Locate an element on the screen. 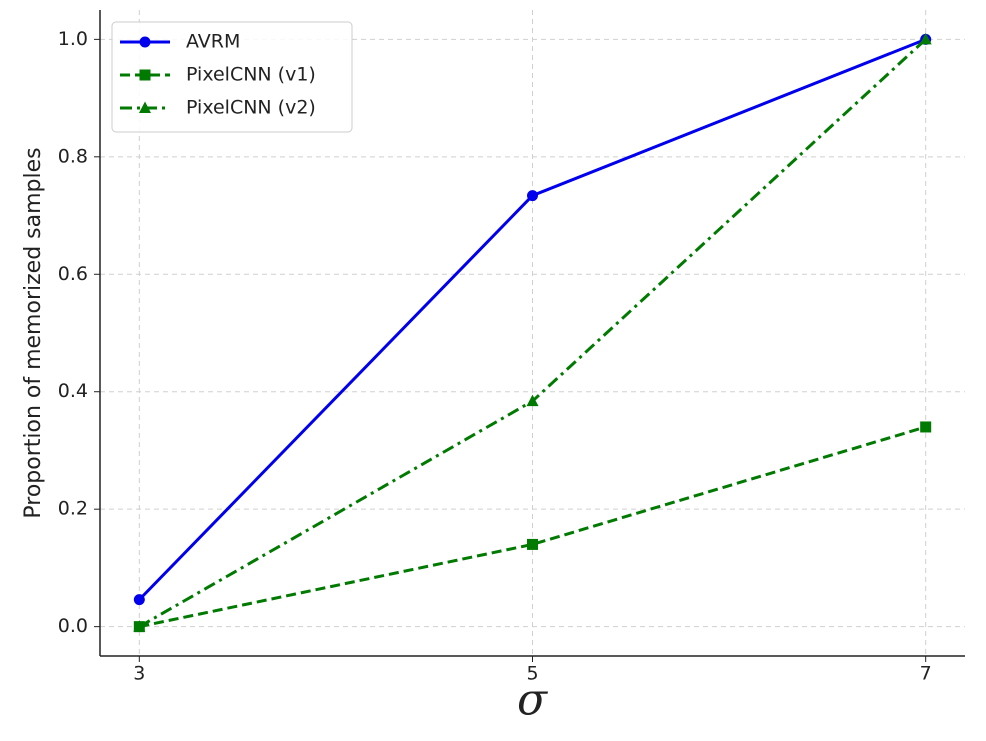 The image size is (986, 741). legend-label: PixelCNN (v1) is located at coordinates (251, 75).